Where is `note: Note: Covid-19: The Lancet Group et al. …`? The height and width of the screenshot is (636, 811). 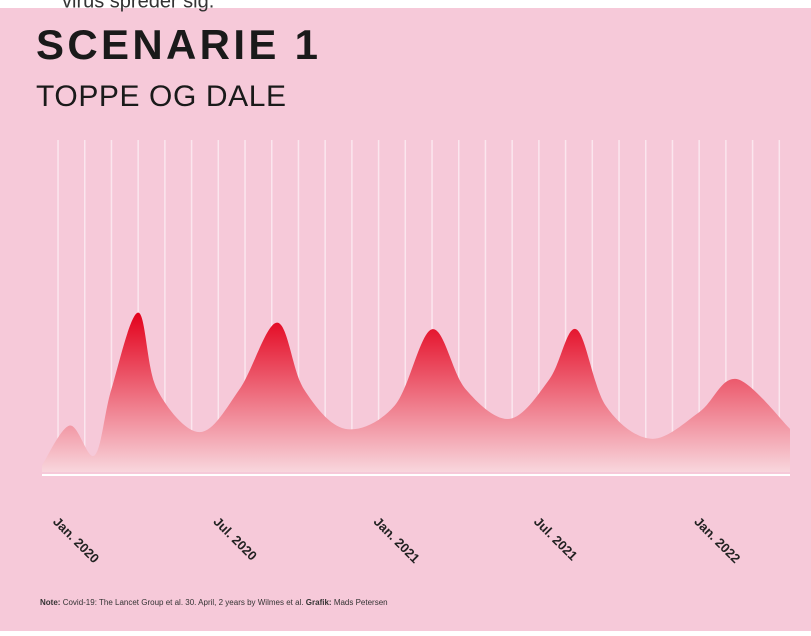 note: Note: Covid-19: The Lancet Group et al. … is located at coordinates (214, 602).